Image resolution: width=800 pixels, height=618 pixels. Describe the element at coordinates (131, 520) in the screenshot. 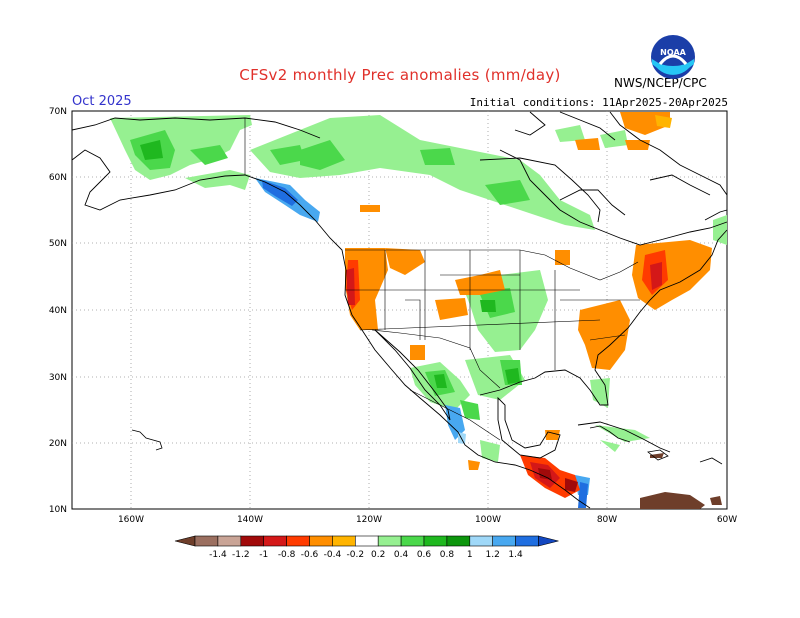

I see `lon-label: 160W` at that location.